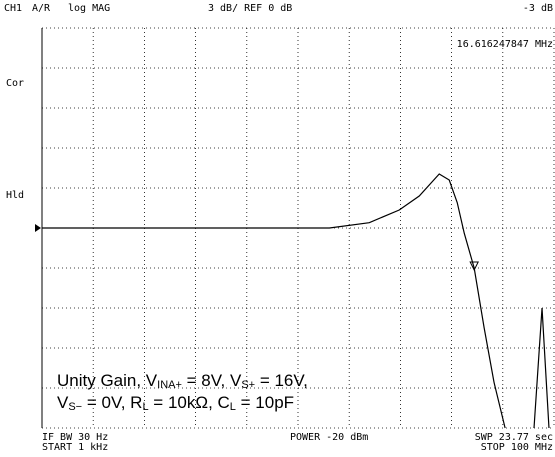 The width and height of the screenshot is (555, 457). What do you see at coordinates (281, 380) in the screenshot?
I see `annotation-text: = 16V,` at bounding box center [281, 380].